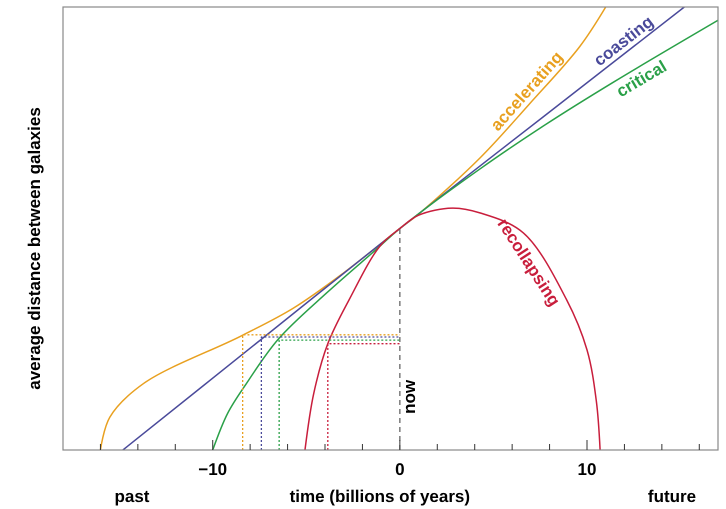  Describe the element at coordinates (400, 469) in the screenshot. I see `x-tick-label: 0` at that location.